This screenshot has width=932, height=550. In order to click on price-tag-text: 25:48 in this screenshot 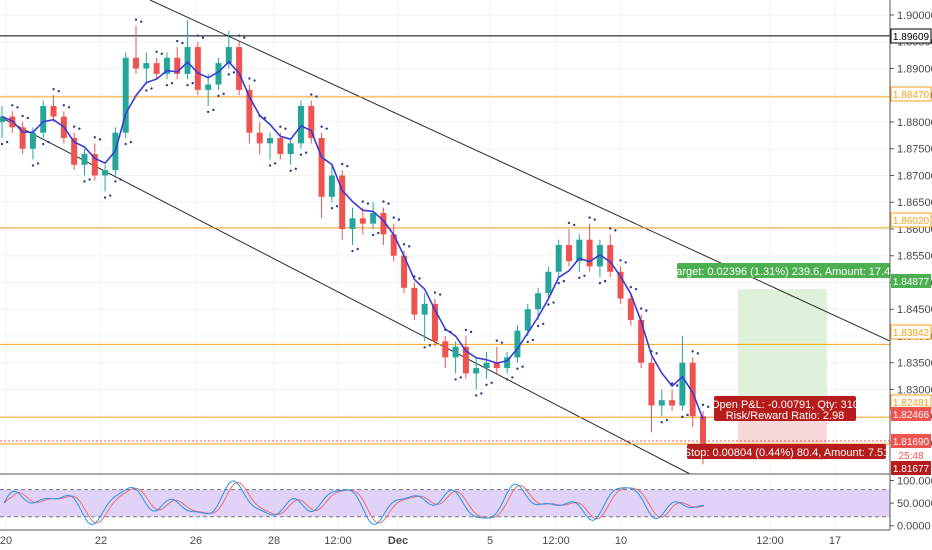, I will do `click(910, 456)`.